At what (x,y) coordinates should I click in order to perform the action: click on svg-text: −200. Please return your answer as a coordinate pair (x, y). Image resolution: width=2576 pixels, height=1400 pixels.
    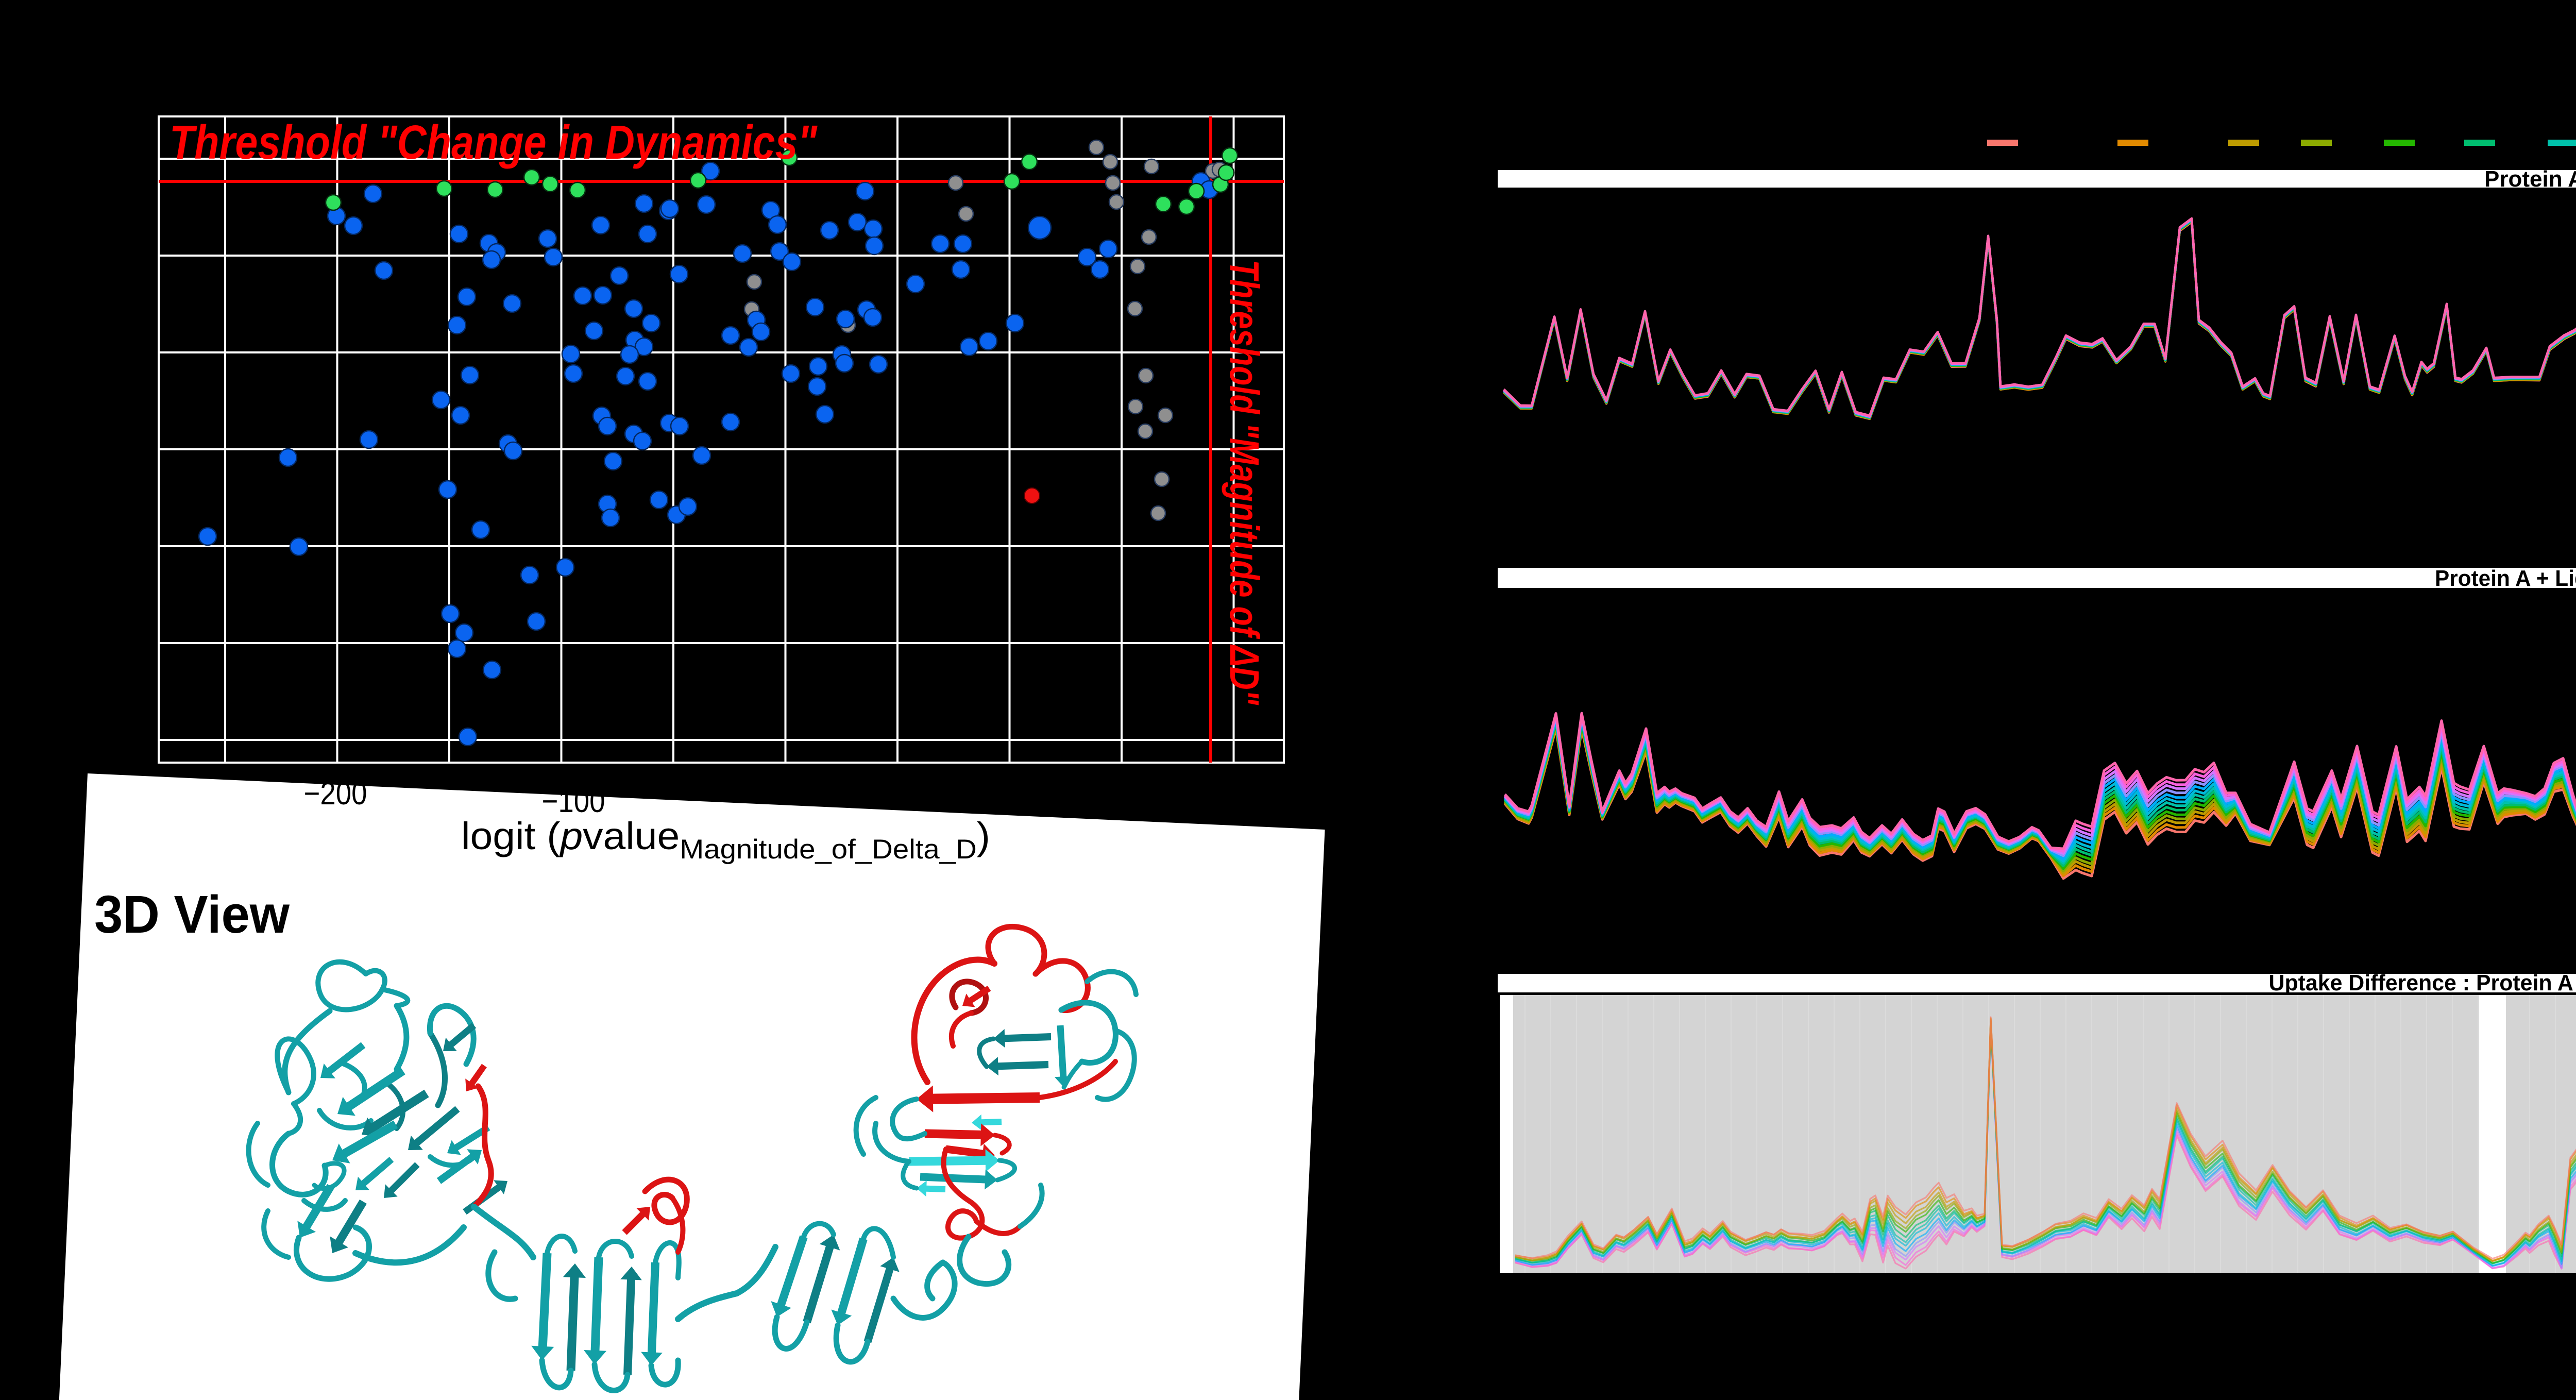
    Looking at the image, I should click on (335, 794).